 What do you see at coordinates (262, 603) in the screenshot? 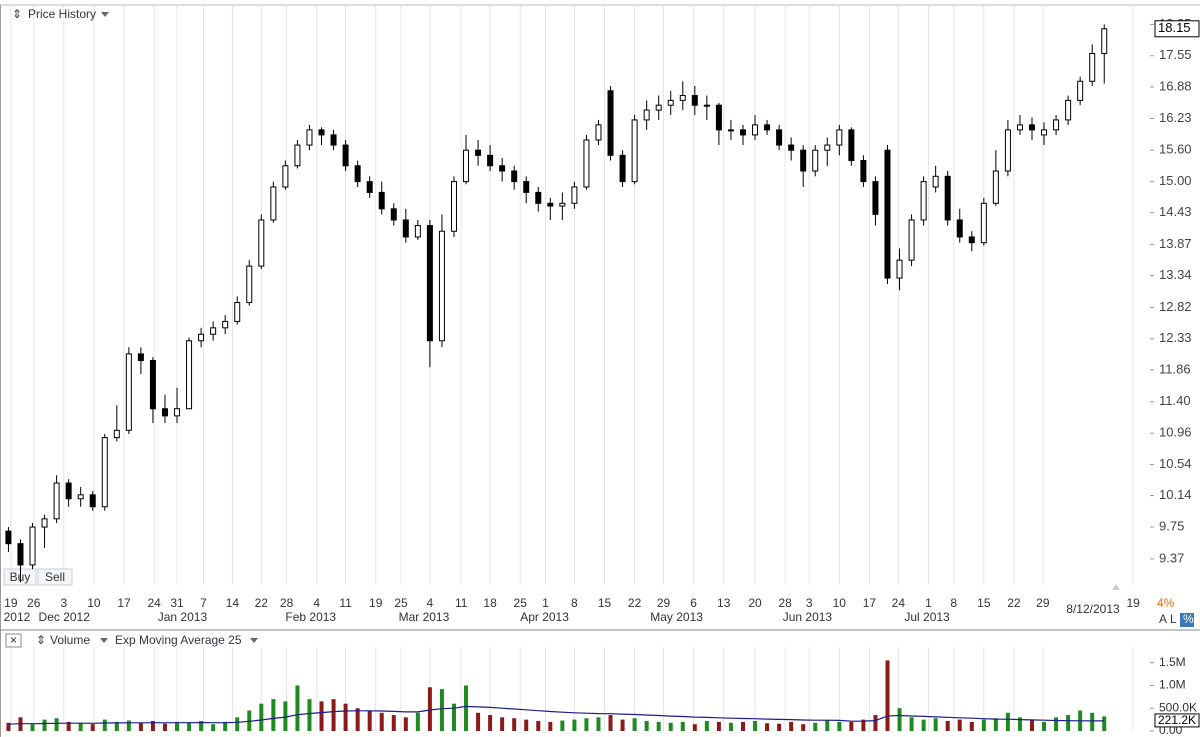
I see `x-tick-label: 22` at bounding box center [262, 603].